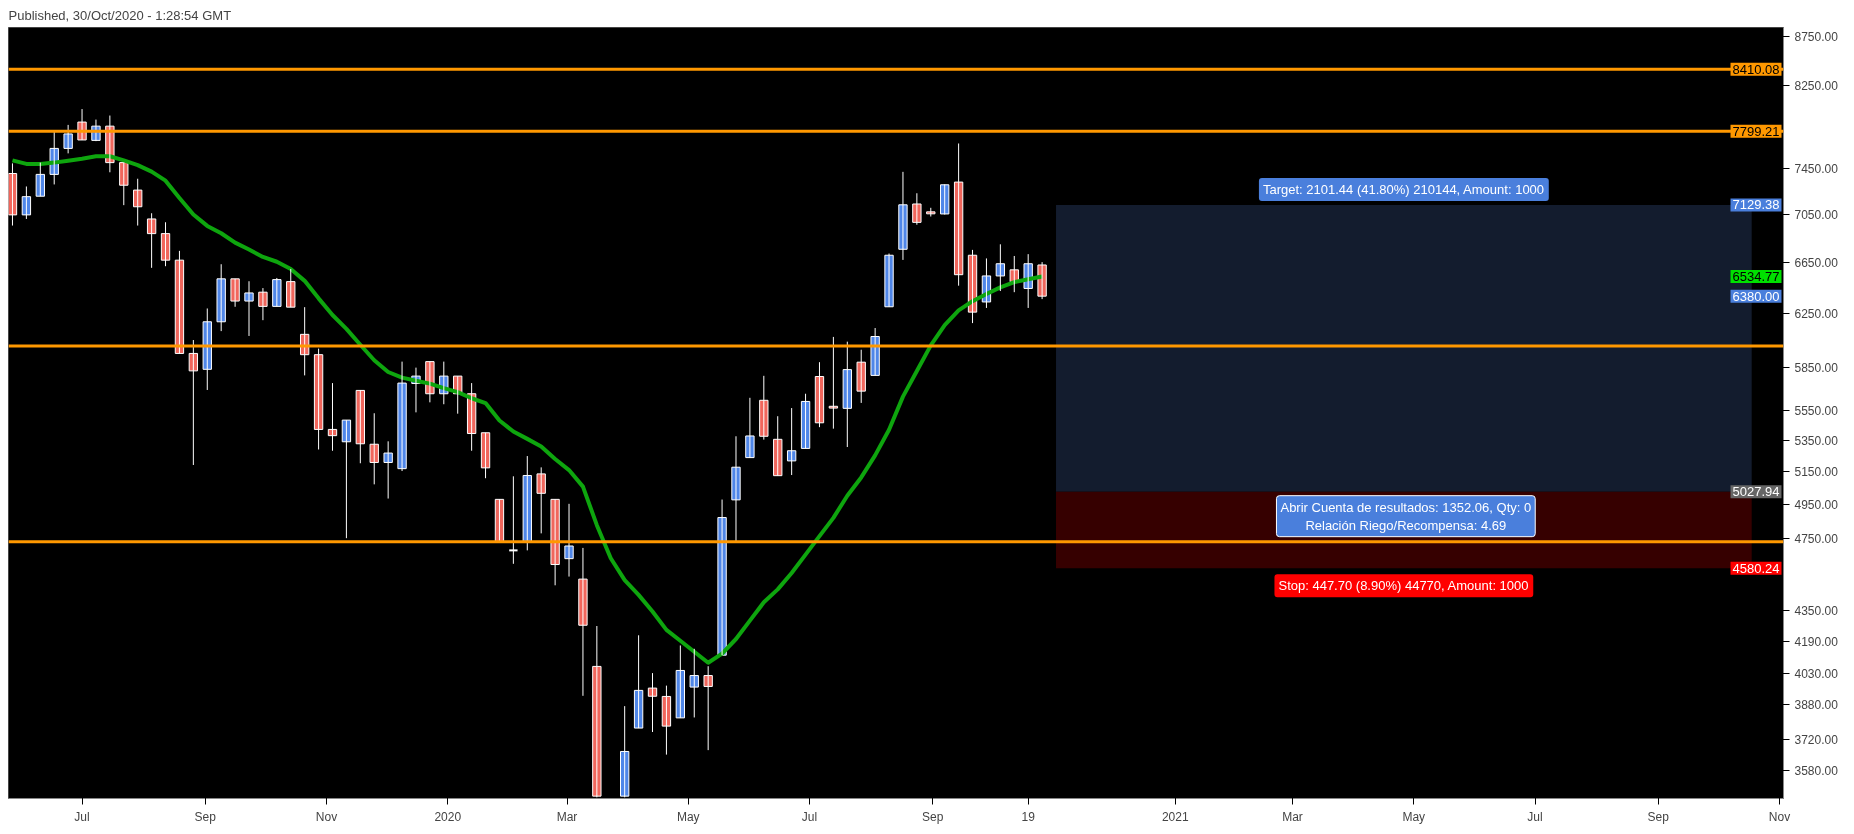 Image resolution: width=1854 pixels, height=834 pixels. I want to click on annotation: 7129.38, so click(1756, 205).